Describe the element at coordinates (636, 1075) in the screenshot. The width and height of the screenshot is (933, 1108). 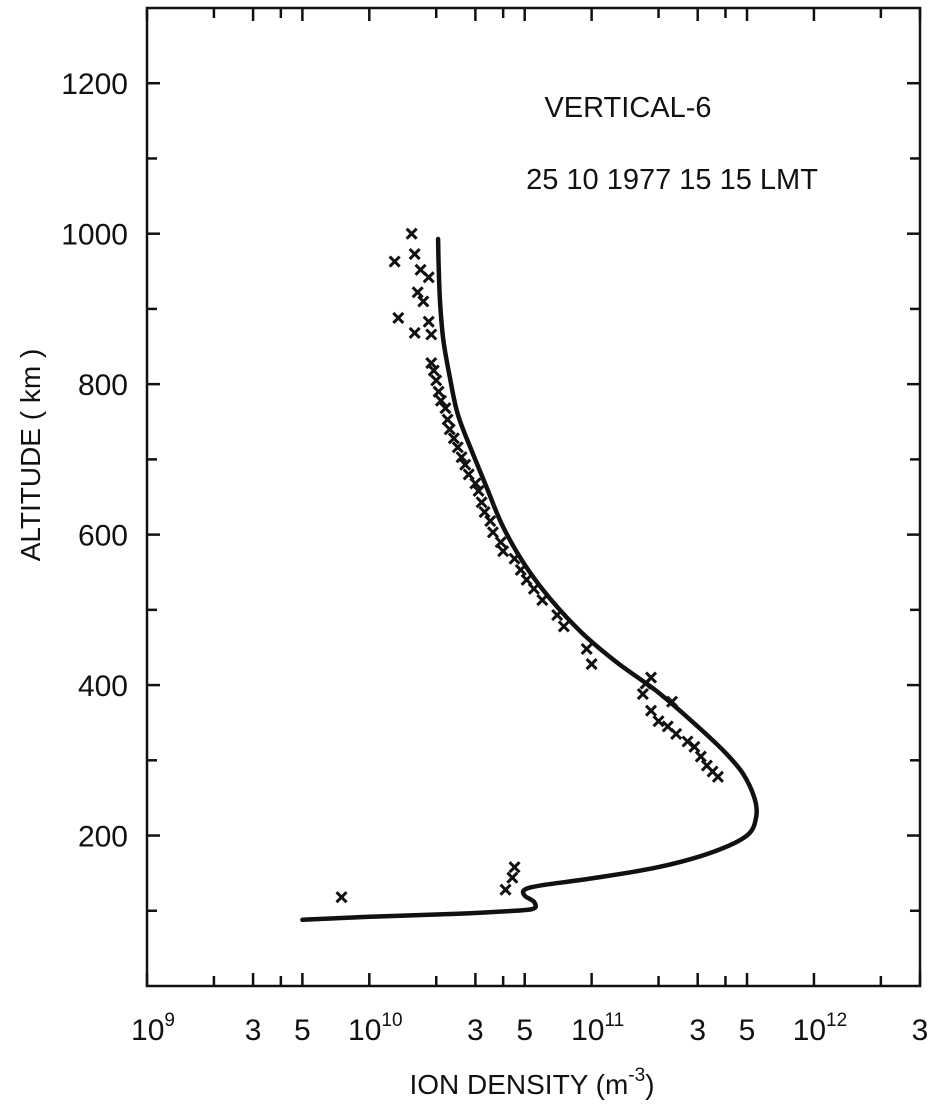
I see `x-axis-title-exp: -3` at that location.